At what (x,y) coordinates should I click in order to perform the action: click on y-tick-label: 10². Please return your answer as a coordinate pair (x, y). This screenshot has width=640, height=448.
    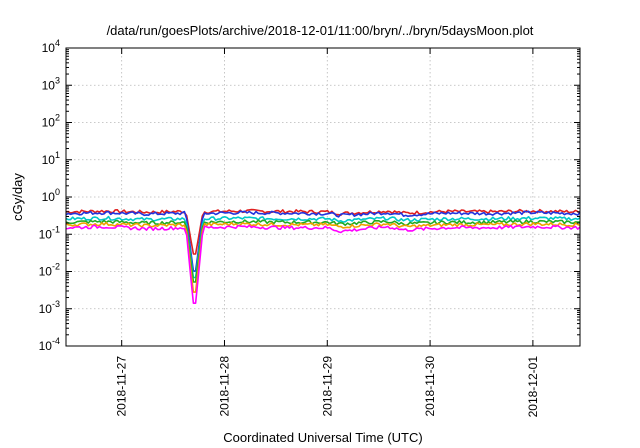
    Looking at the image, I should click on (51, 121).